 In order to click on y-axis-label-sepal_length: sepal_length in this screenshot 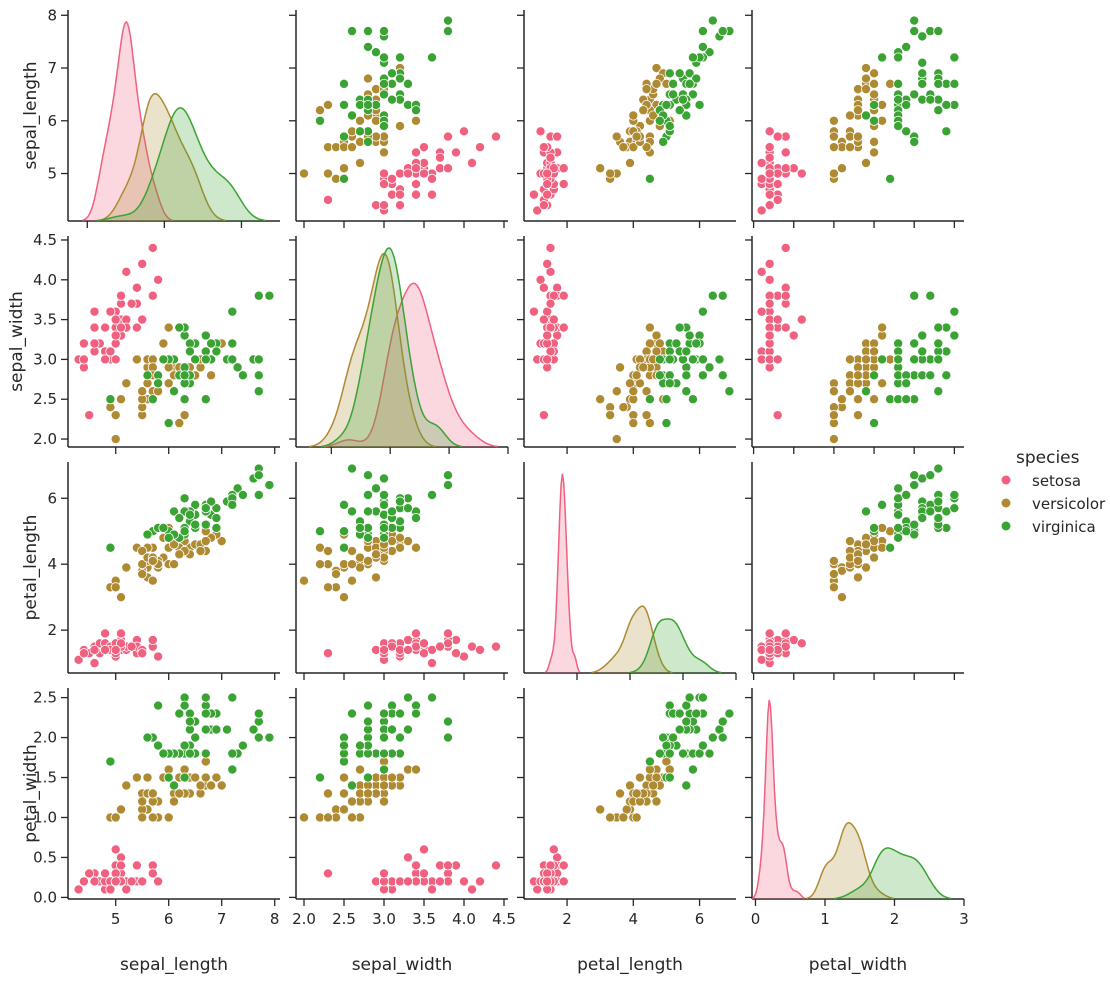, I will do `click(31, 116)`.